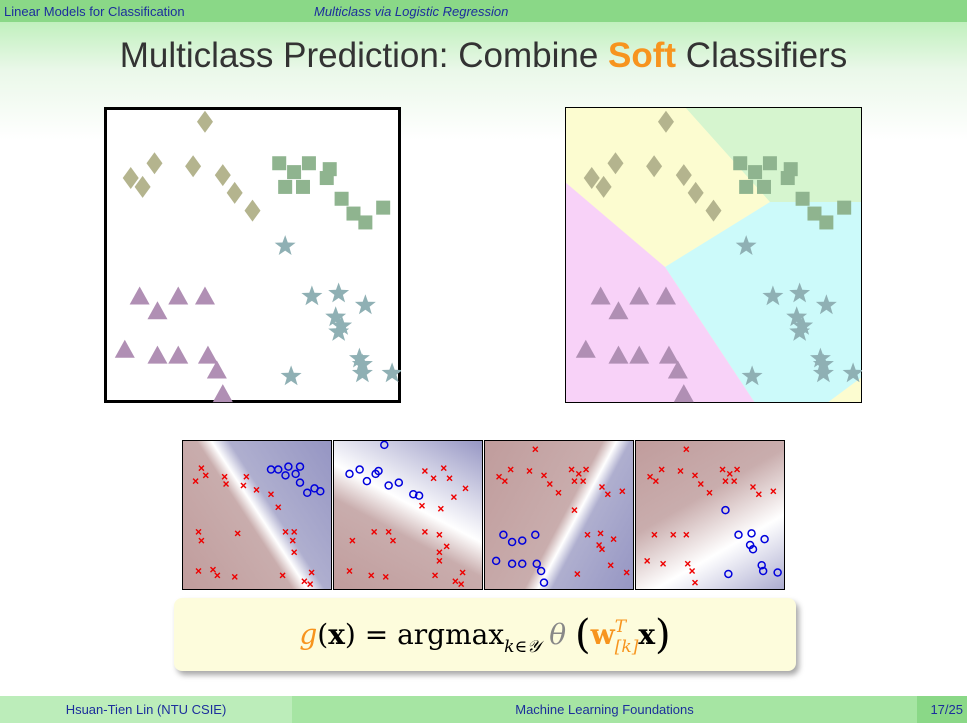  What do you see at coordinates (94, 11) in the screenshot?
I see `nav-section: Linear Models for Classification` at bounding box center [94, 11].